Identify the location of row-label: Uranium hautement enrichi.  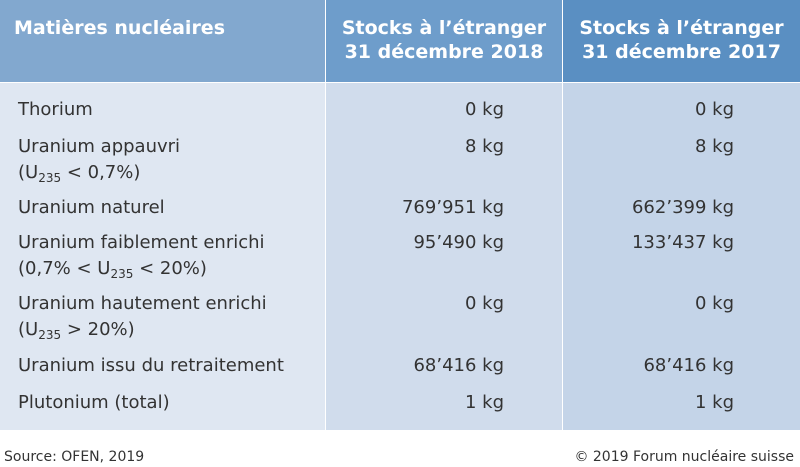
(142, 303).